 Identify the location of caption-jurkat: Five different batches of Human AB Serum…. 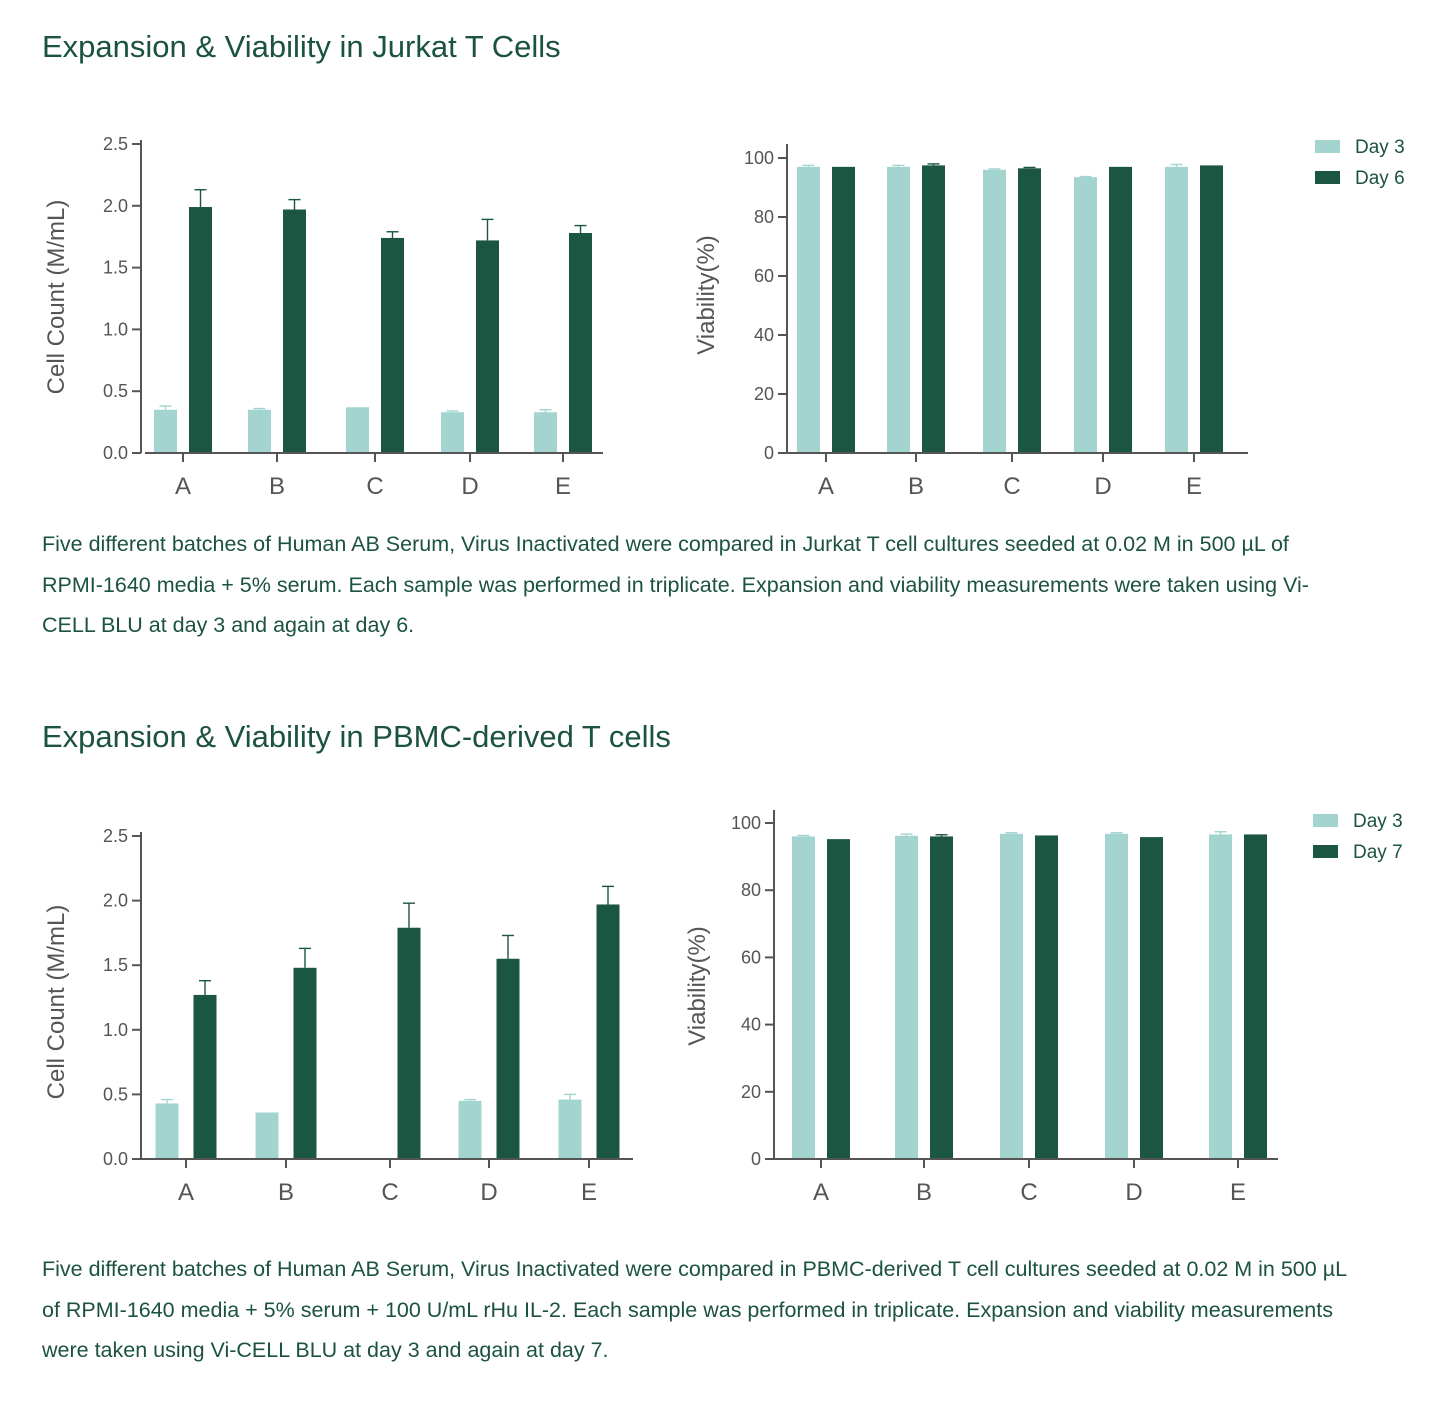
(675, 584).